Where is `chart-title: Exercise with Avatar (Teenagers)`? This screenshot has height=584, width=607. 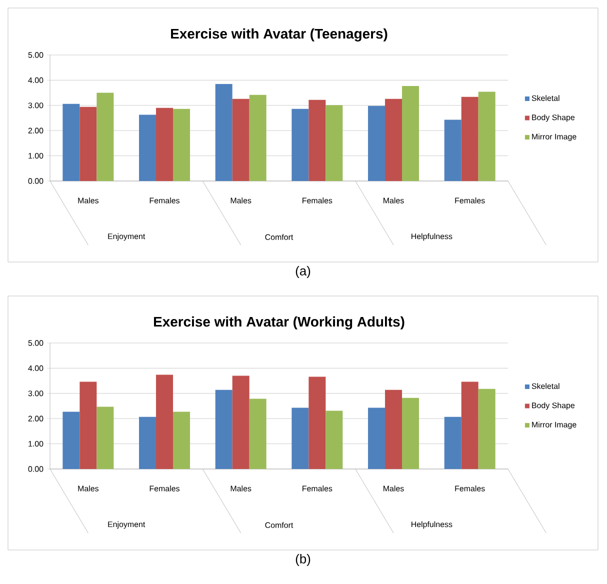 chart-title: Exercise with Avatar (Teenagers) is located at coordinates (279, 35).